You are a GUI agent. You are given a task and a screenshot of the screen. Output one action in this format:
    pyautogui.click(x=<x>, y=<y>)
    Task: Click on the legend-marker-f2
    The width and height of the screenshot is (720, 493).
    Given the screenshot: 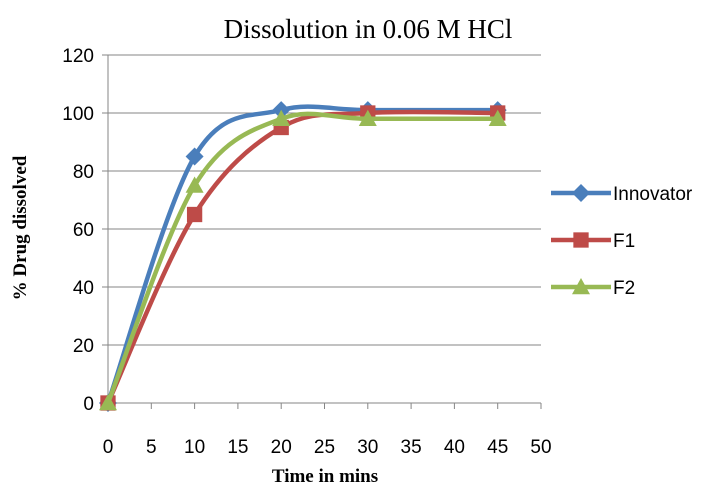 What is the action you would take?
    pyautogui.click(x=581, y=286)
    